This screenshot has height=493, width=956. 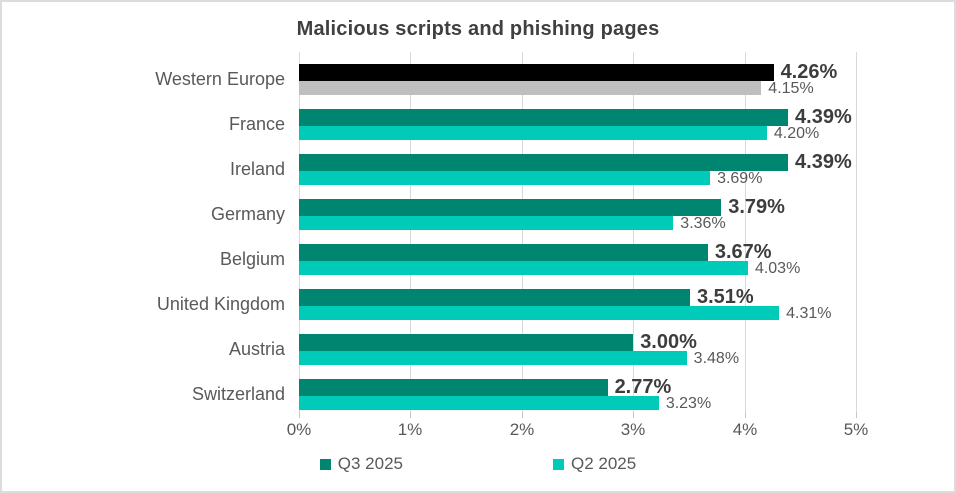 I want to click on bar-line: 4.03%, so click(x=577, y=268).